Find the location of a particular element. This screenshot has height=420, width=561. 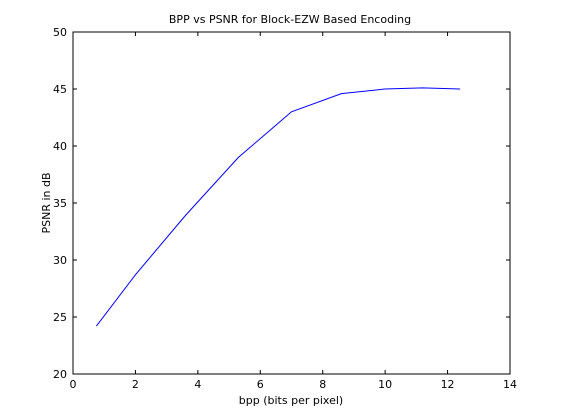

y-tick-label: 30 is located at coordinates (60, 260).